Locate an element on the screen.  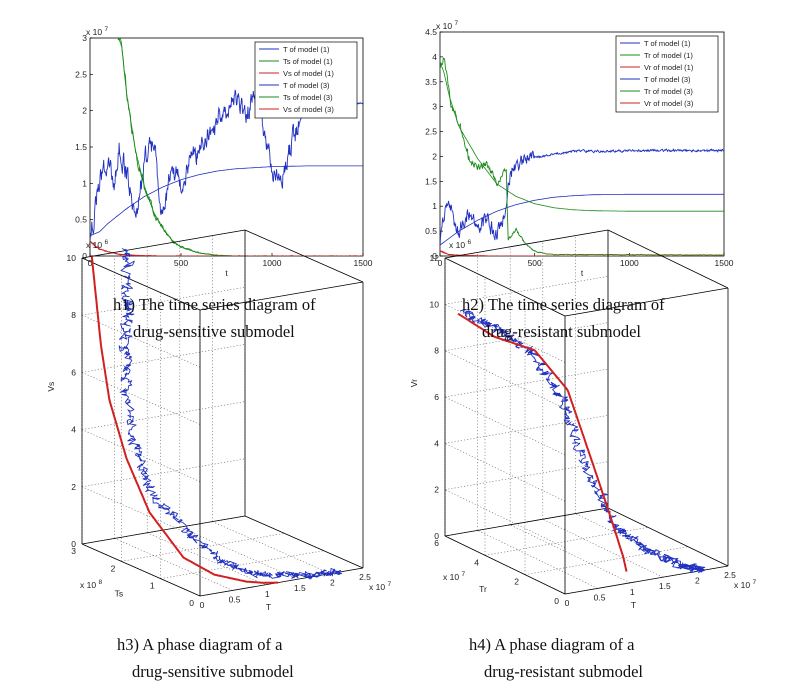
z-axis-label: Vr is located at coordinates (414, 383).